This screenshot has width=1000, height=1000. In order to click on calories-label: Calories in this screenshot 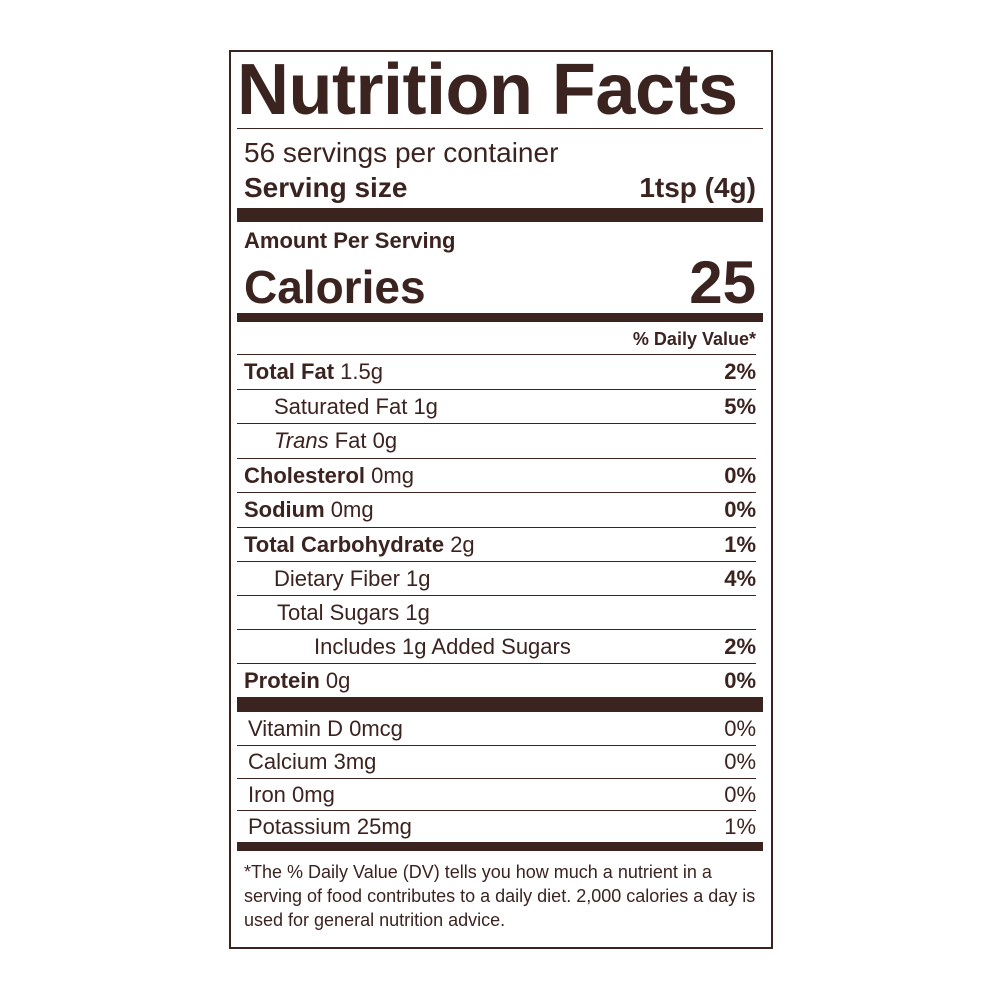, I will do `click(335, 287)`.